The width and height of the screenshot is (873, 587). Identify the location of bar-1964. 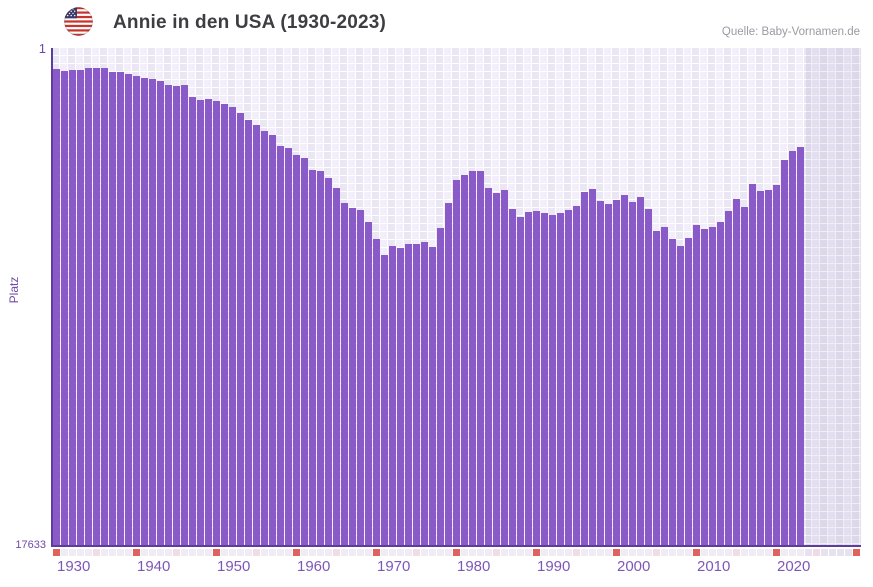
(328, 361).